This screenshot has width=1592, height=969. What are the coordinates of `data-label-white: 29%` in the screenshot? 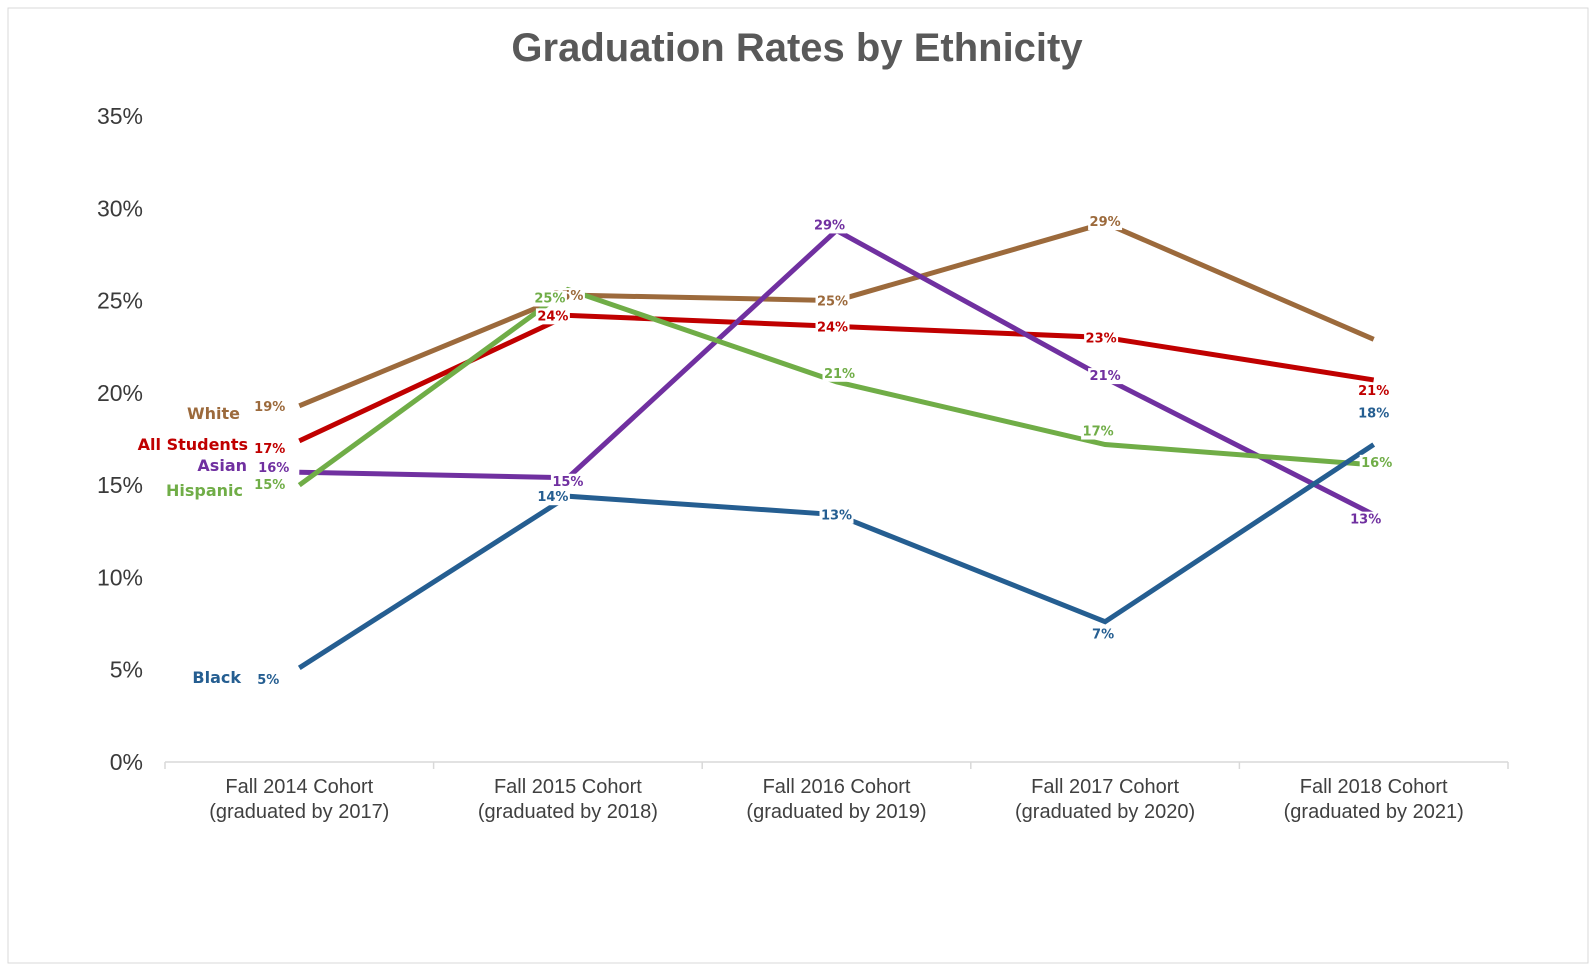 It's located at (1105, 222).